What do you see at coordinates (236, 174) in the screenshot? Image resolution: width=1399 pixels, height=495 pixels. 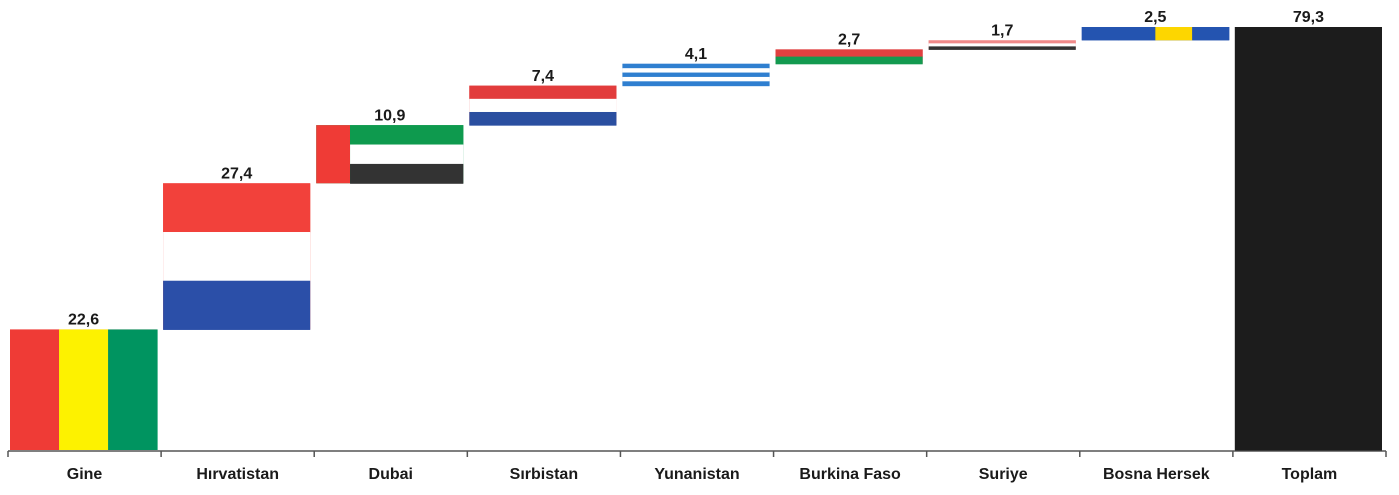 I see `value-label: 27,4` at bounding box center [236, 174].